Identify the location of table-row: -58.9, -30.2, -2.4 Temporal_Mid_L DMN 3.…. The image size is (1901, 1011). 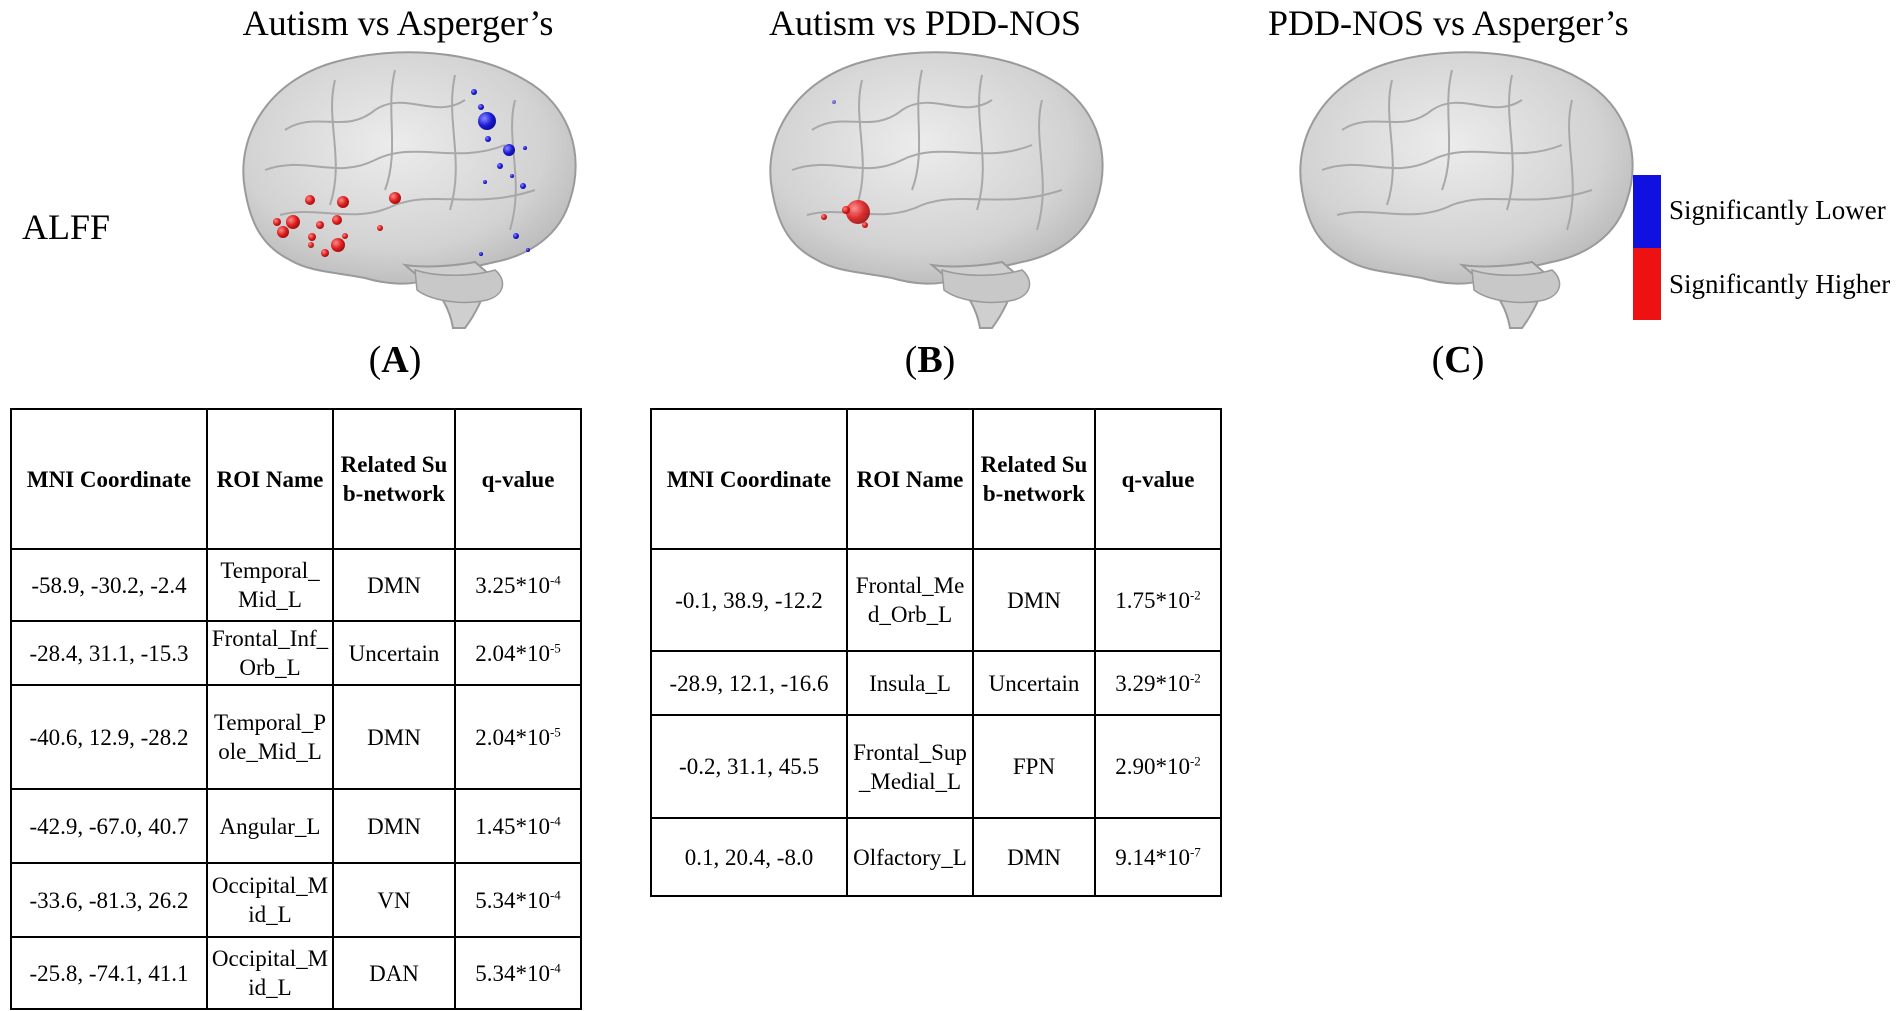
(296, 585).